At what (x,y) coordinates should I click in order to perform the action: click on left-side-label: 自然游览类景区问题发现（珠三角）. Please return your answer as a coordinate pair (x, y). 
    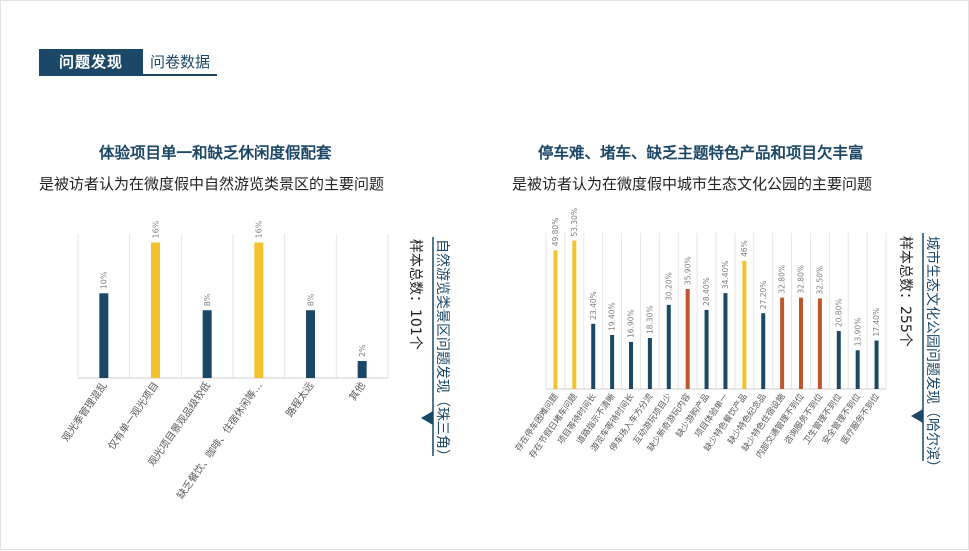
    Looking at the image, I should click on (442, 351).